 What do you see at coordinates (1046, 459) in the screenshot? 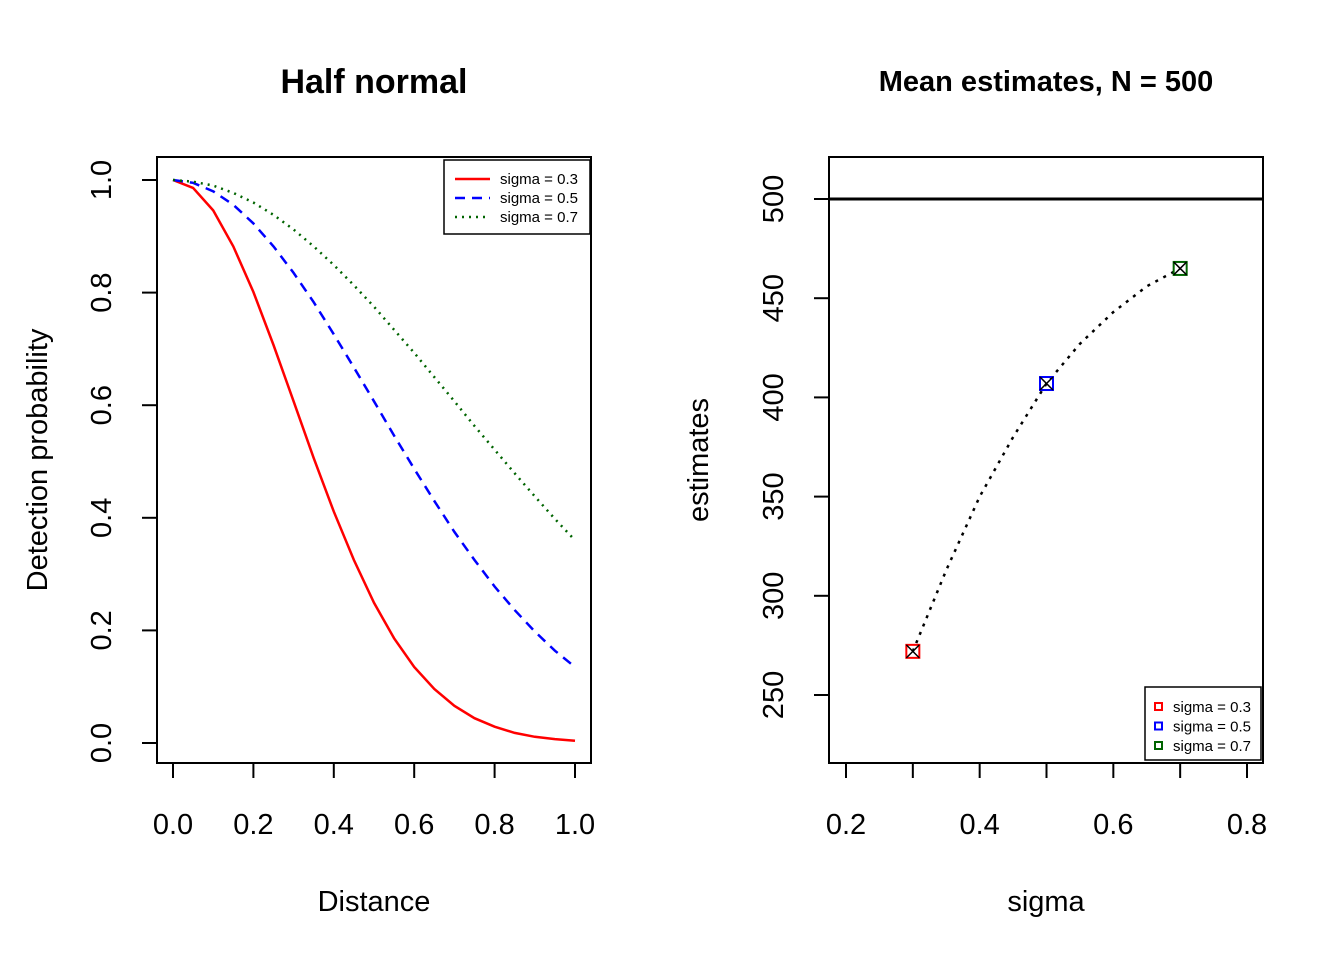
I see `data-points` at bounding box center [1046, 459].